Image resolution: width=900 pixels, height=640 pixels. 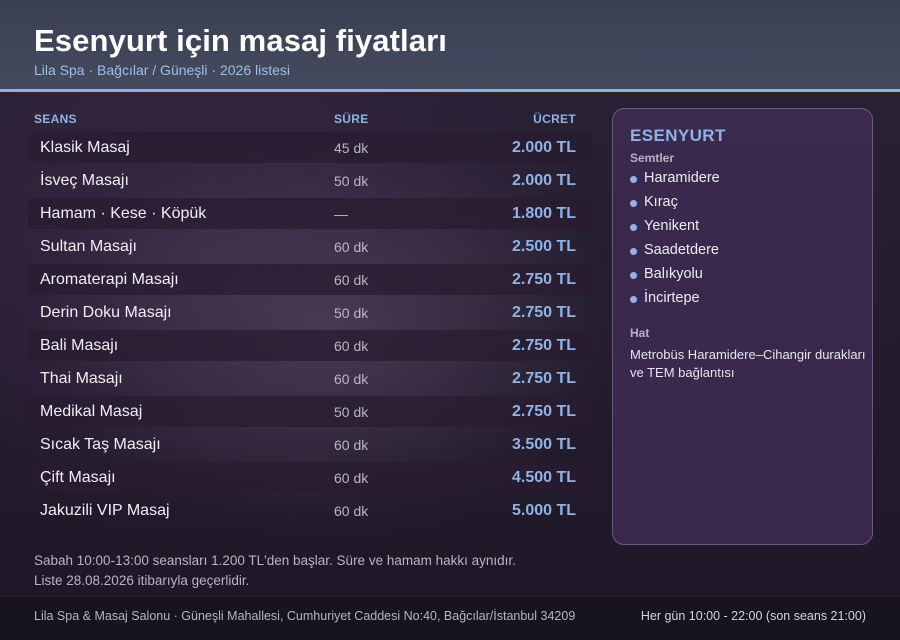 I want to click on row-price: 5.000 TL, so click(x=543, y=510).